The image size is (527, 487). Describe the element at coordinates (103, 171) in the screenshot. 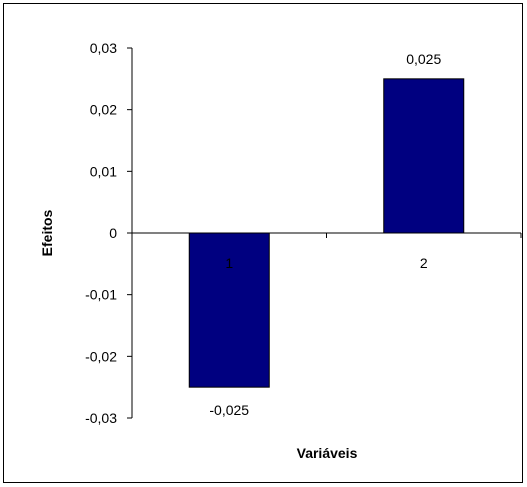

I see `y-tick-label: 0,01` at that location.